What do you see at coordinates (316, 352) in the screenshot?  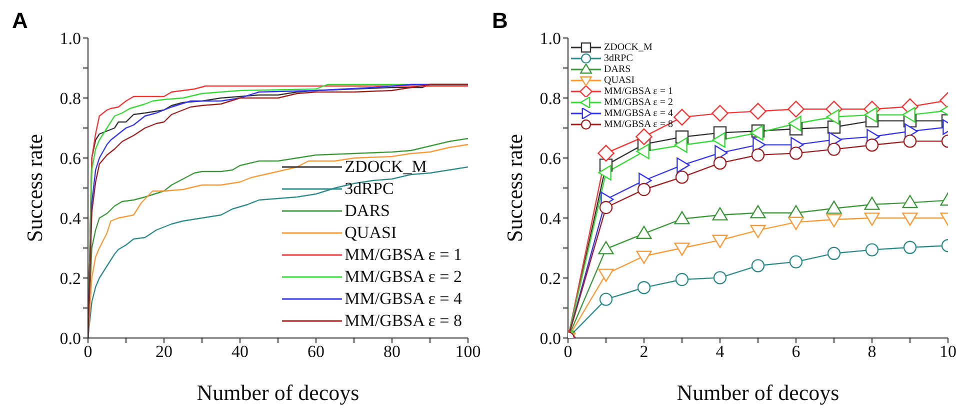 I see `x-tick-label: 60` at bounding box center [316, 352].